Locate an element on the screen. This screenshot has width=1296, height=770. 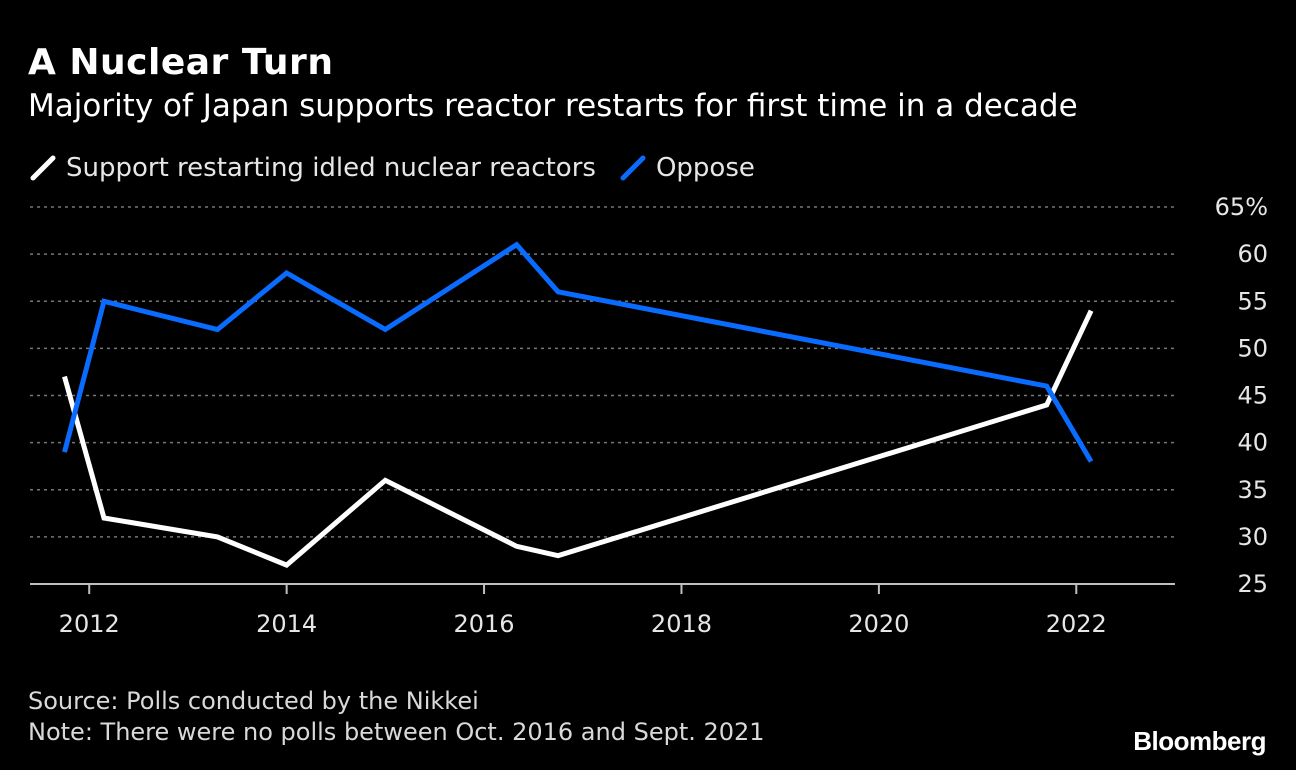
y-tick-label-50: 50 is located at coordinates (1252, 348).